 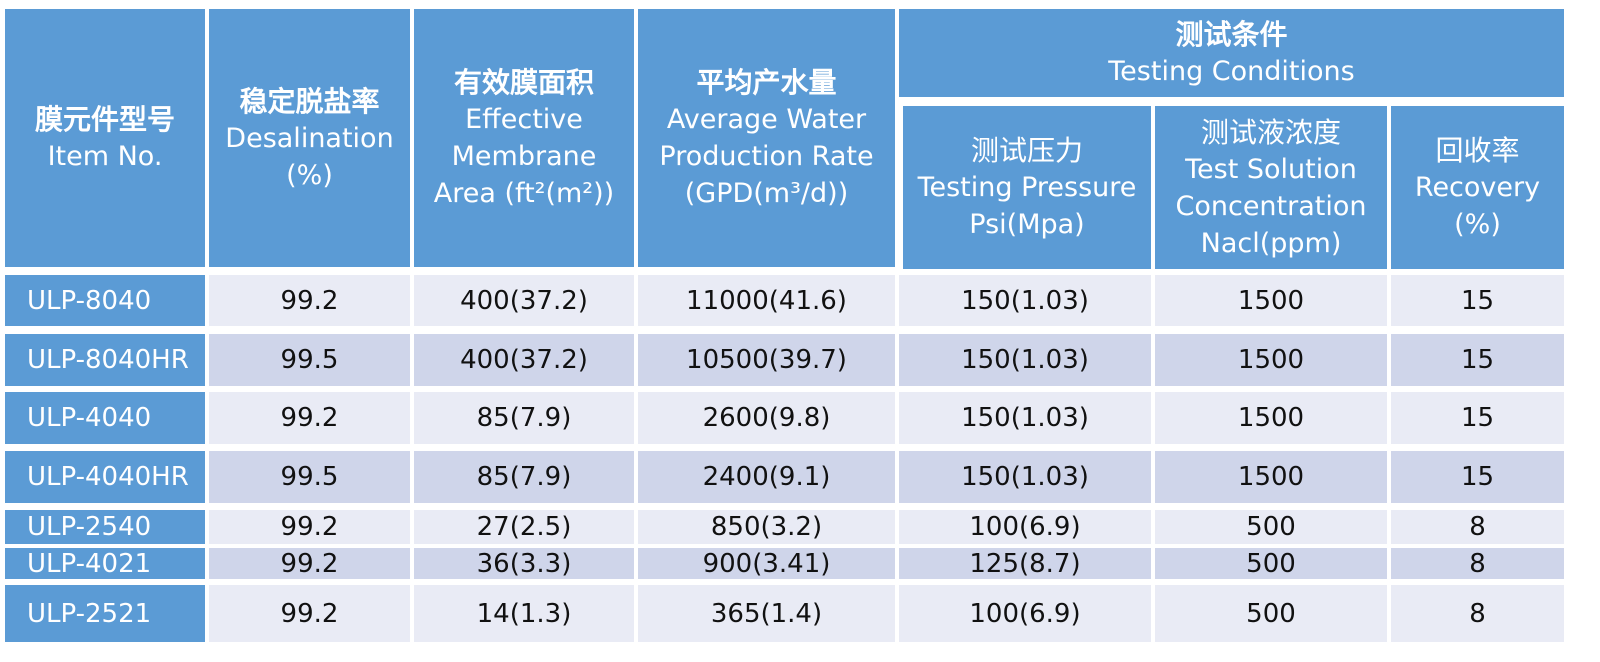 What do you see at coordinates (1270, 132) in the screenshot?
I see `header-solution-concentration-zh: 测试液浓度` at bounding box center [1270, 132].